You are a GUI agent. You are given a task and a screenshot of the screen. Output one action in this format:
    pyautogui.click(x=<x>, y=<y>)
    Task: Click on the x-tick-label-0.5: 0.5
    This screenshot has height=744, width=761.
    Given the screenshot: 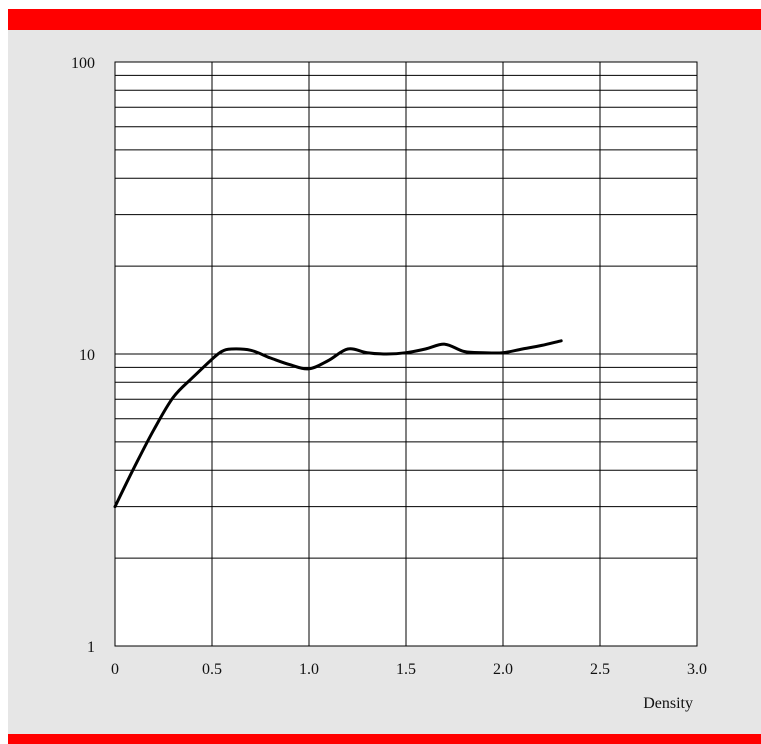 What is the action you would take?
    pyautogui.click(x=212, y=669)
    